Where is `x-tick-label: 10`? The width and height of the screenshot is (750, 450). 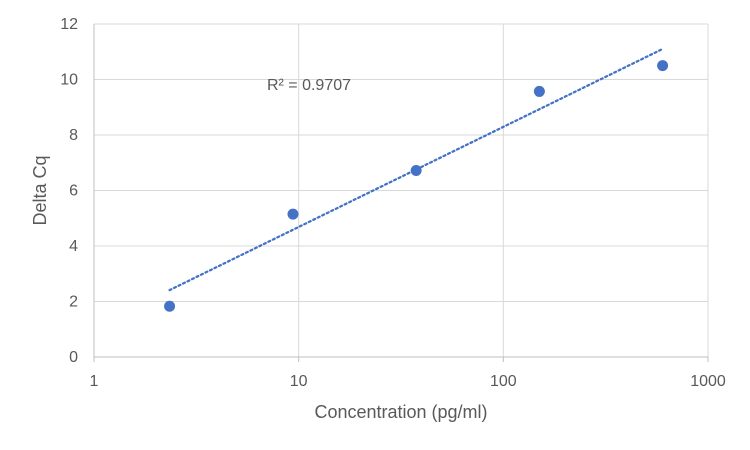 x-tick-label: 10 is located at coordinates (299, 381).